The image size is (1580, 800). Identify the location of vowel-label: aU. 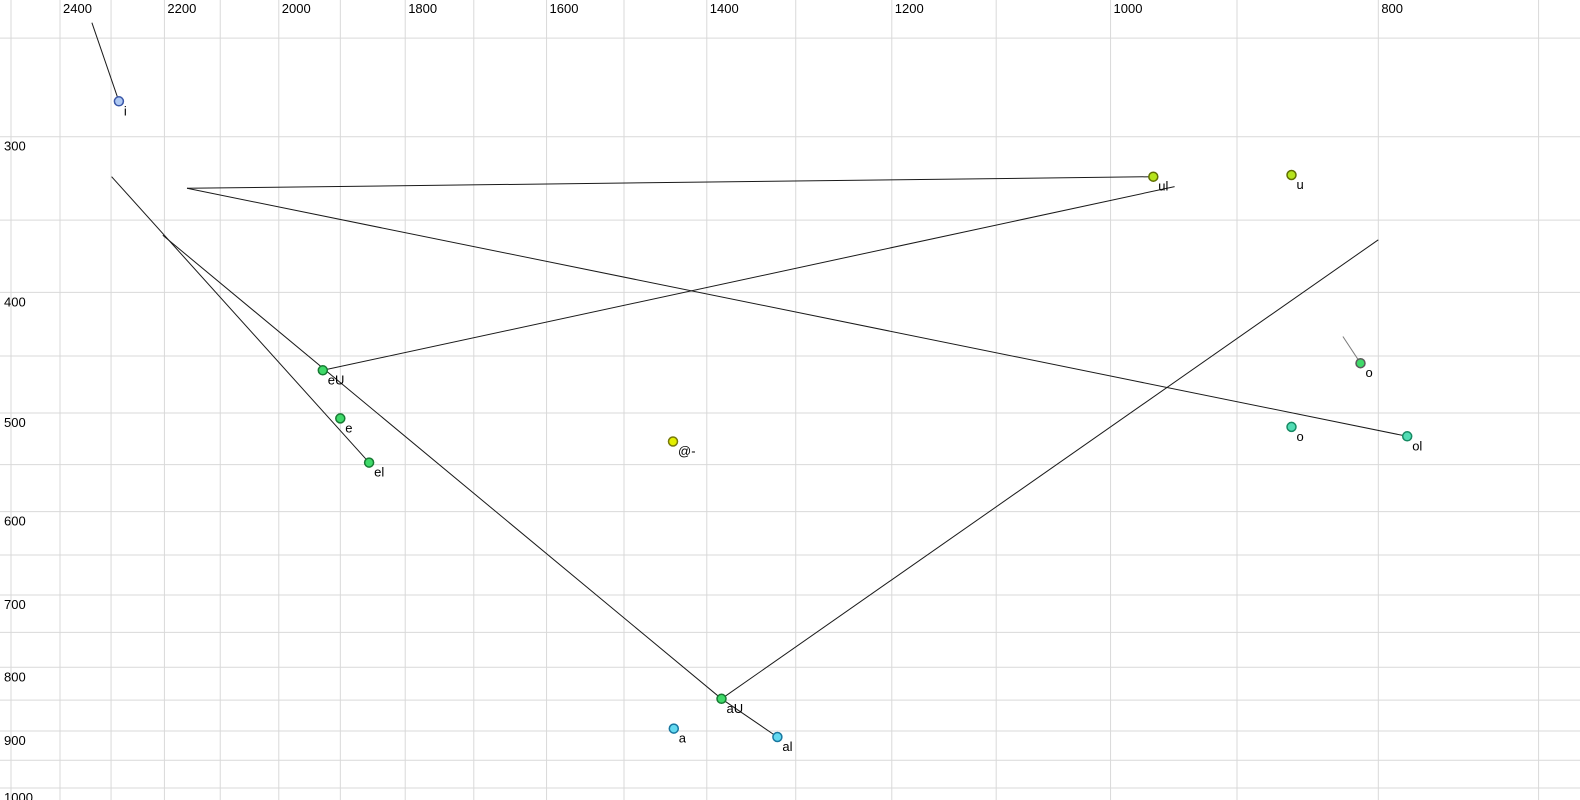
(735, 708).